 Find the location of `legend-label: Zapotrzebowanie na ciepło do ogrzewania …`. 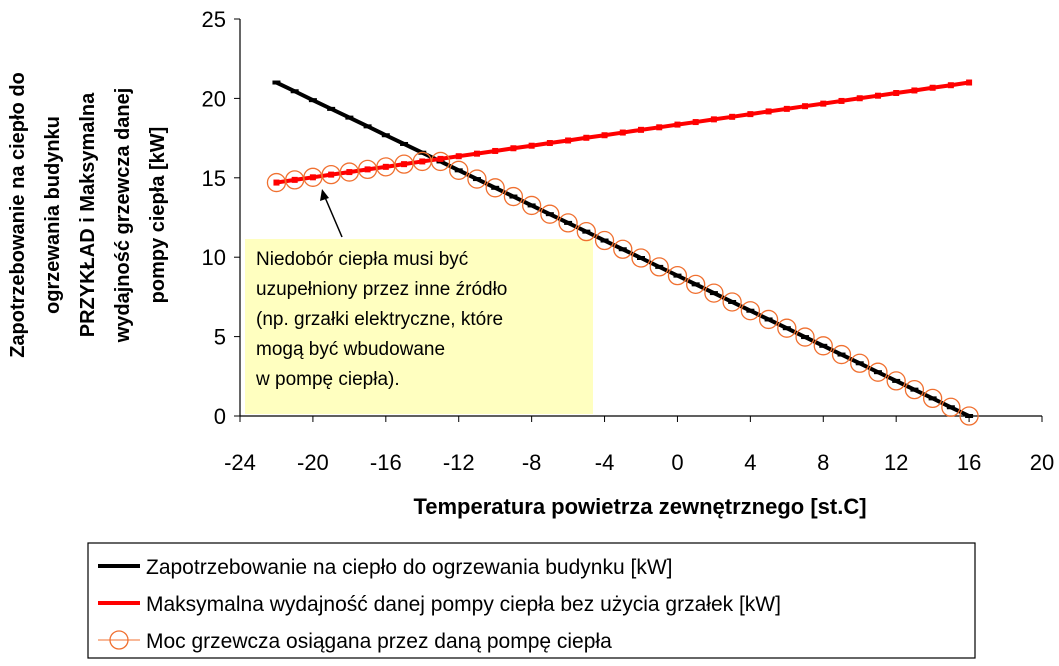

legend-label: Zapotrzebowanie na ciepło do ogrzewania … is located at coordinates (409, 567).